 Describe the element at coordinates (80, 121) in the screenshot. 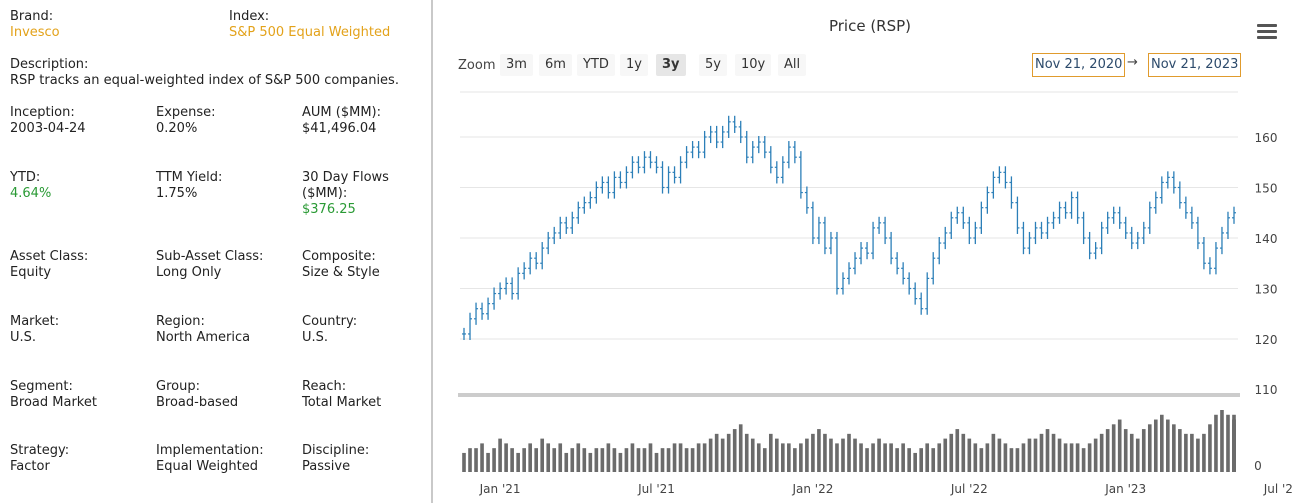

I see `field-inception: Inception: 2003-04-24` at that location.